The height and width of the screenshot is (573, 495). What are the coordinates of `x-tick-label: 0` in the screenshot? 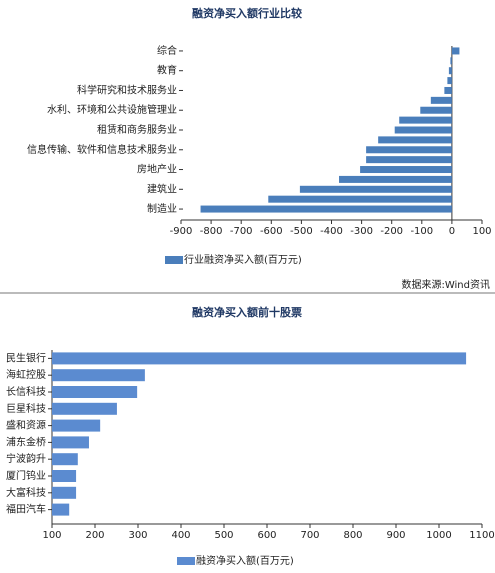 It's located at (452, 231).